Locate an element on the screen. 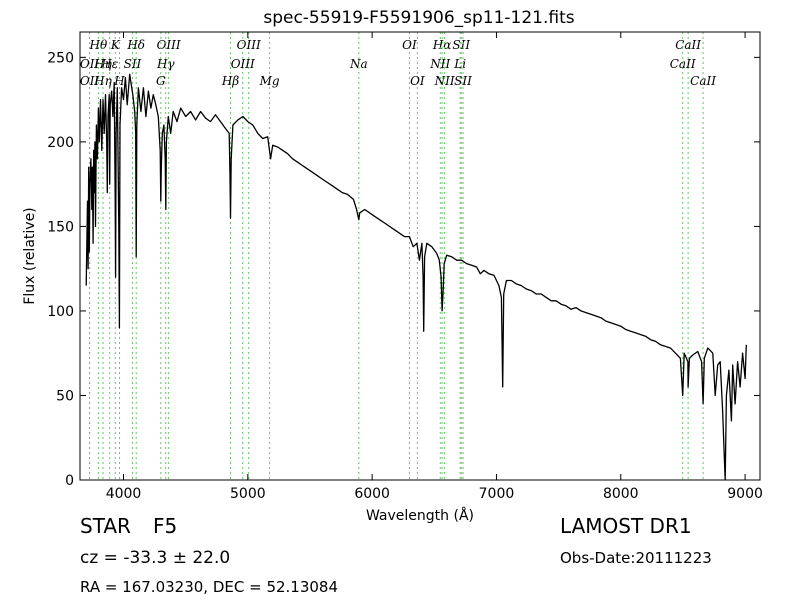 The image size is (800, 600). spectral-line-label: Hα is located at coordinates (442, 45).